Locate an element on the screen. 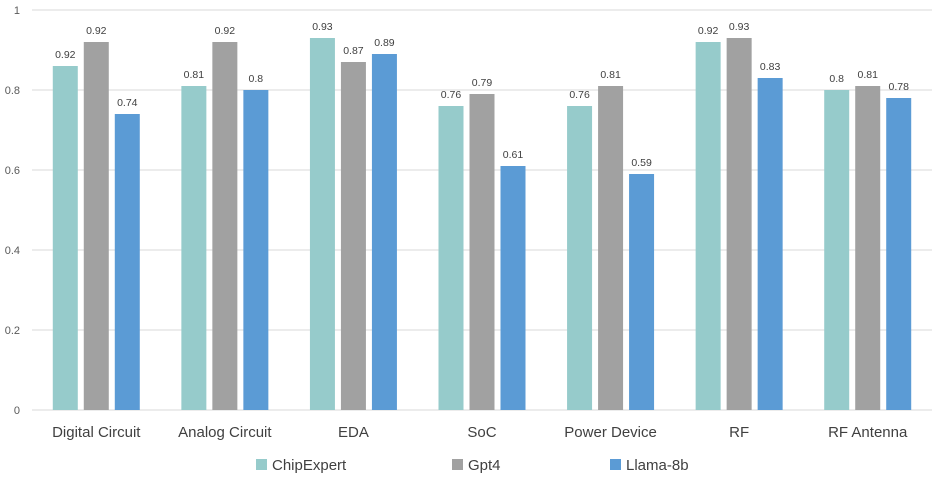  legend-label: Gpt4 is located at coordinates (484, 465).